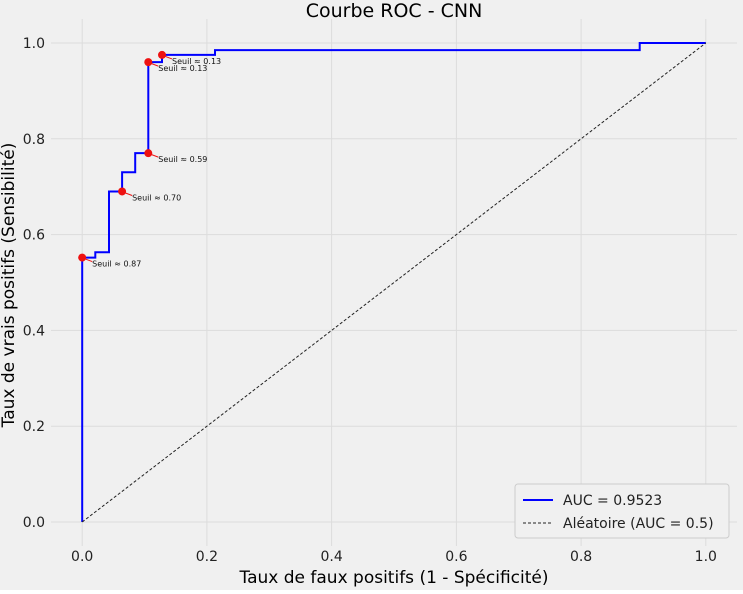  Describe the element at coordinates (82, 557) in the screenshot. I see `x-tick-label: 0.0` at that location.